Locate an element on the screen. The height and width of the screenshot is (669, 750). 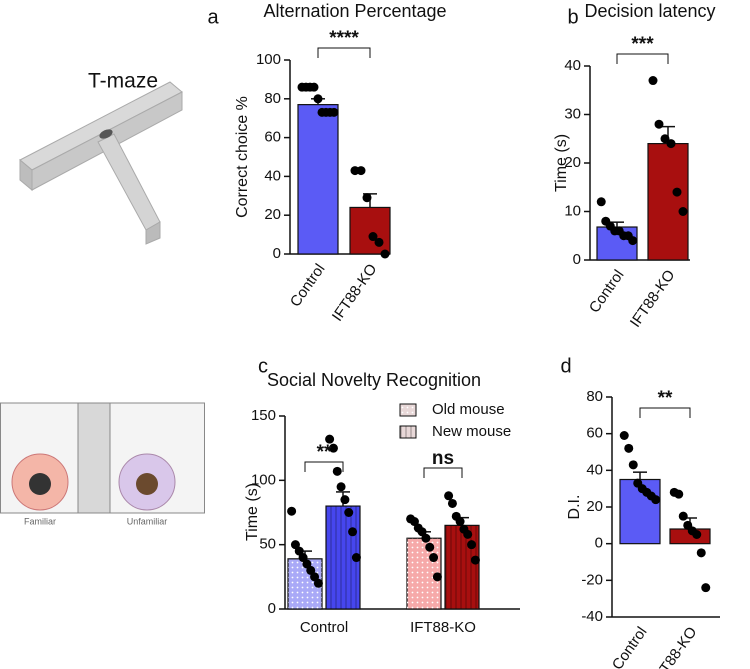
legend-label: New mouse is located at coordinates (471, 431).